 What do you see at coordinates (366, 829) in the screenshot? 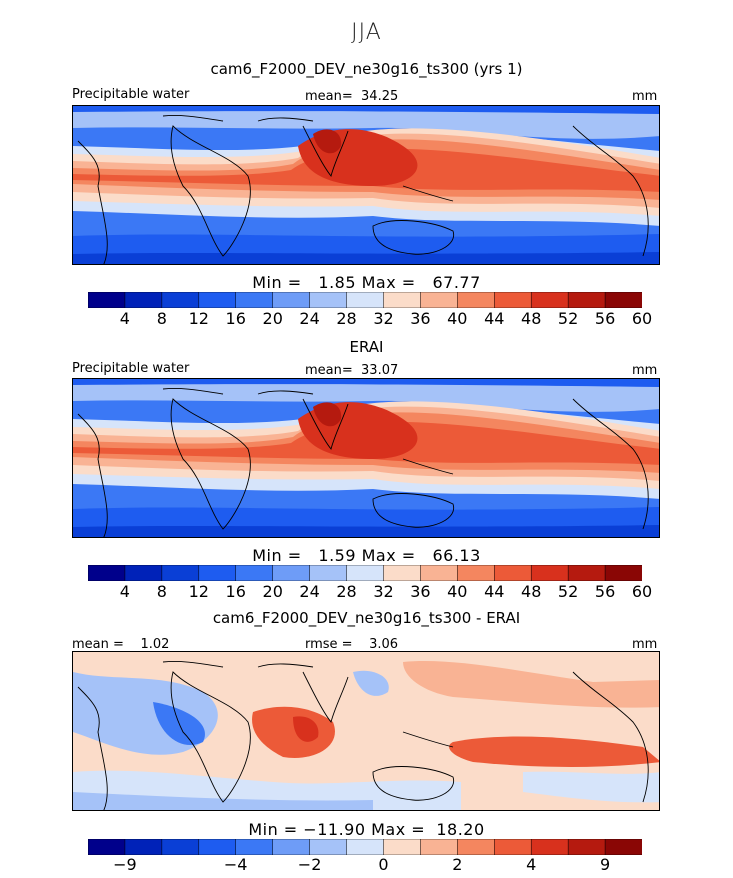
I see `panel3-minmax: Min = −11.90 Max = 18.20` at bounding box center [366, 829].